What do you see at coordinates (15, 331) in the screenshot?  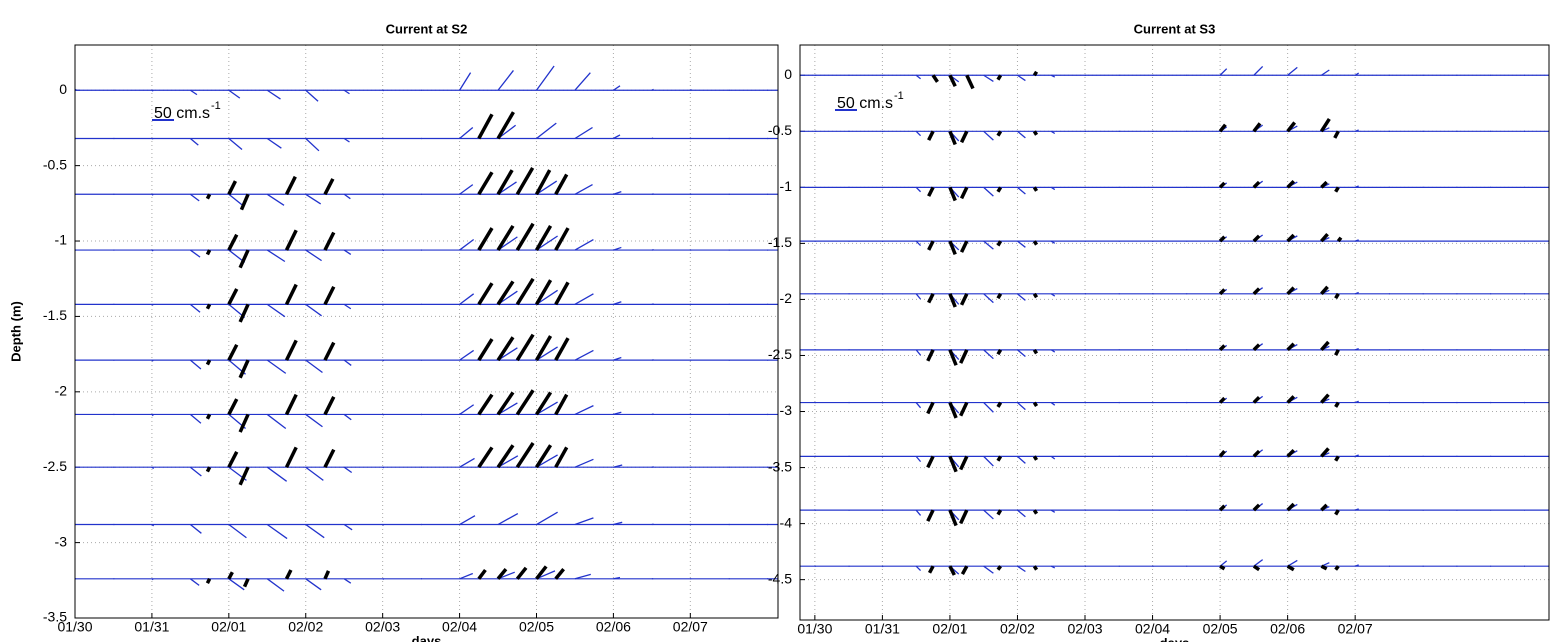 I see `y-axis-label: Depth (m)` at bounding box center [15, 331].